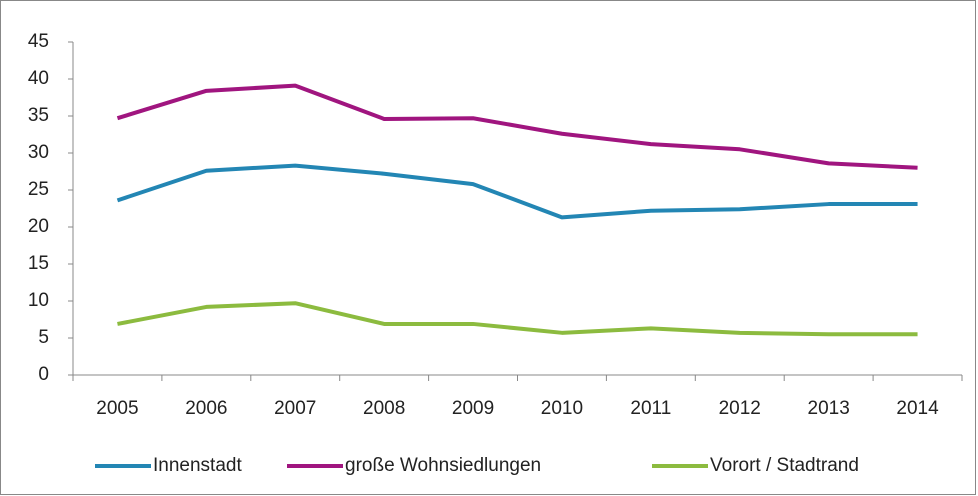 Image resolution: width=978 pixels, height=496 pixels. I want to click on x-tick-label: 2008, so click(384, 408).